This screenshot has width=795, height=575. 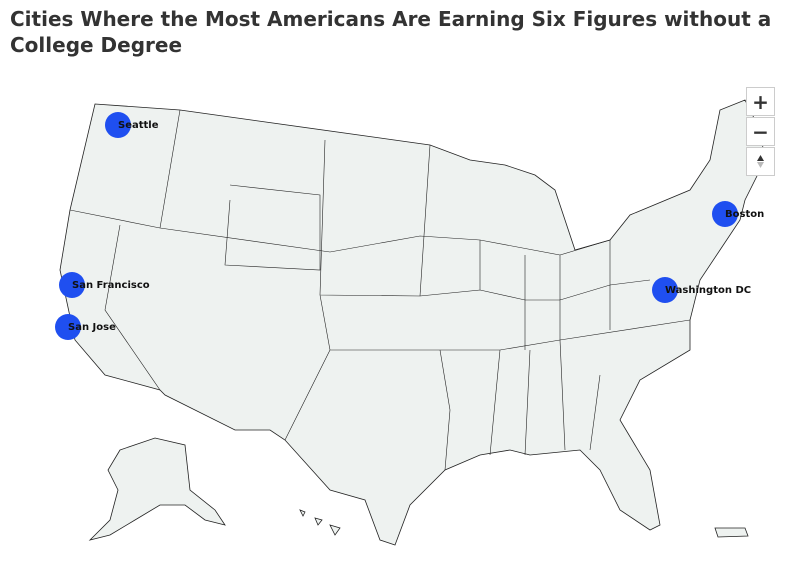 What do you see at coordinates (760, 101) in the screenshot?
I see `zoom-in-button: +` at bounding box center [760, 101].